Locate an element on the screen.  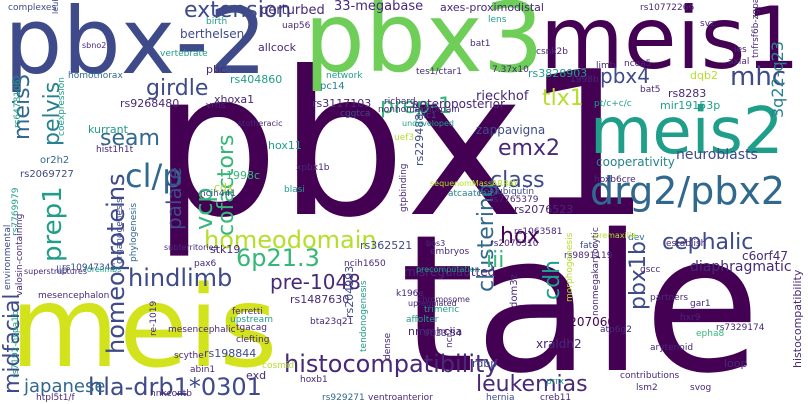
word-histocompatibility-2: histocompatibility is located at coordinates (797, 318).